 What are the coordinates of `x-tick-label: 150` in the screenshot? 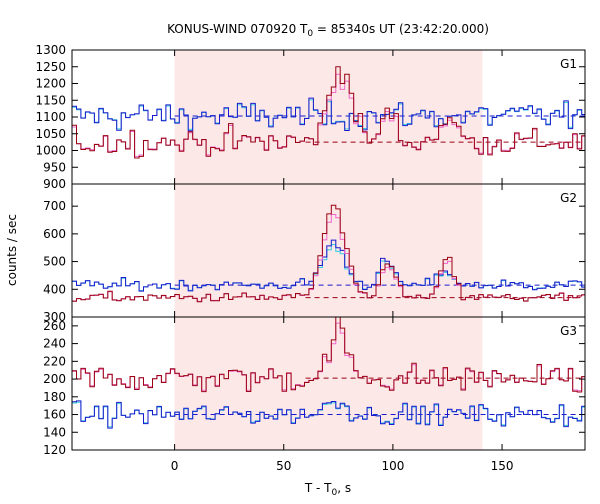 It's located at (502, 466).